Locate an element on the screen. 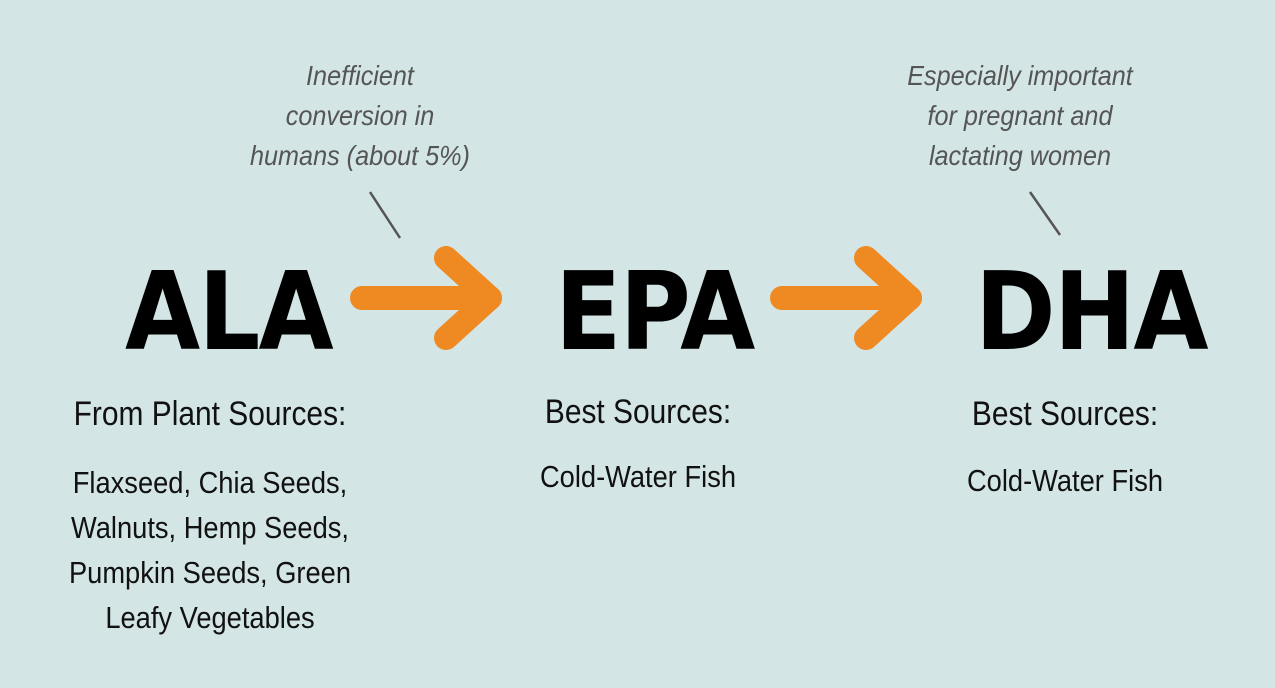  dha-heading: Best Sources: is located at coordinates (1065, 414).